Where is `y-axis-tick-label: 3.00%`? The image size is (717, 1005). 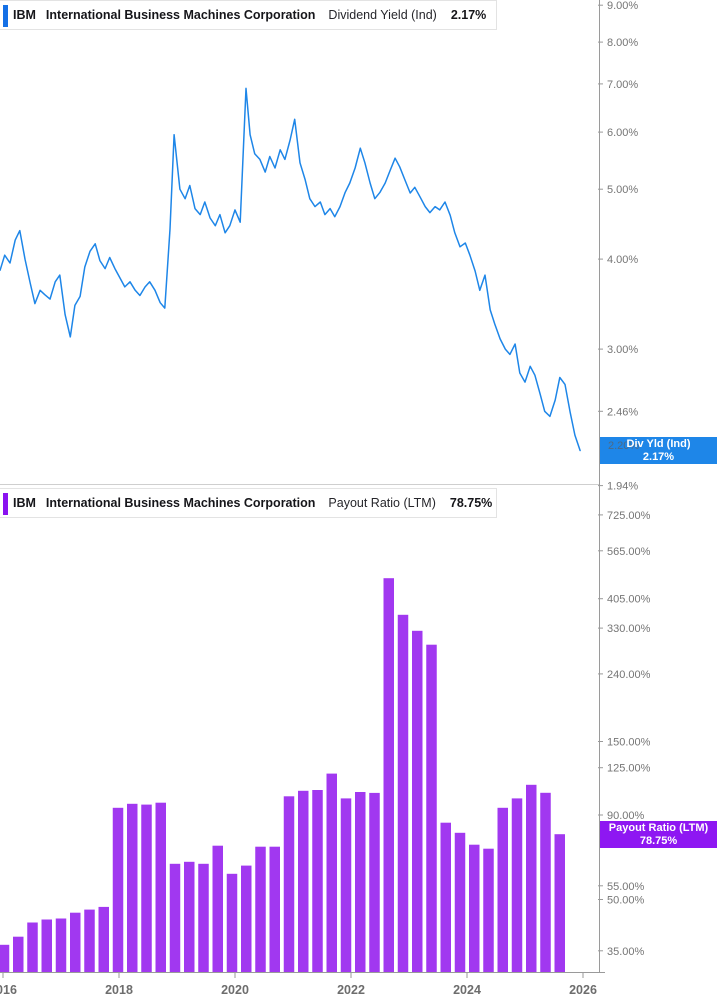 y-axis-tick-label: 3.00% is located at coordinates (622, 350).